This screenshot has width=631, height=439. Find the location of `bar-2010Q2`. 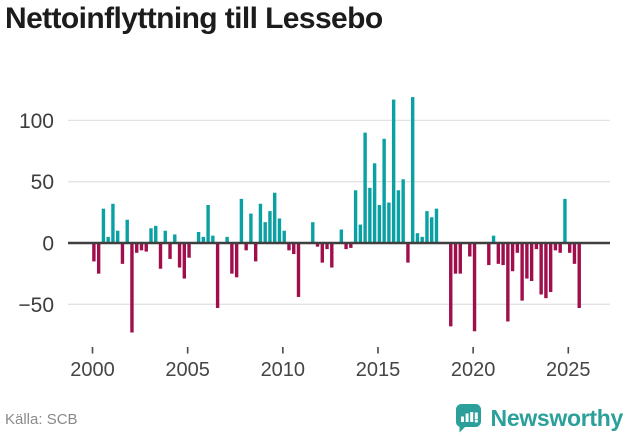

bar-2010Q2 is located at coordinates (289, 247).